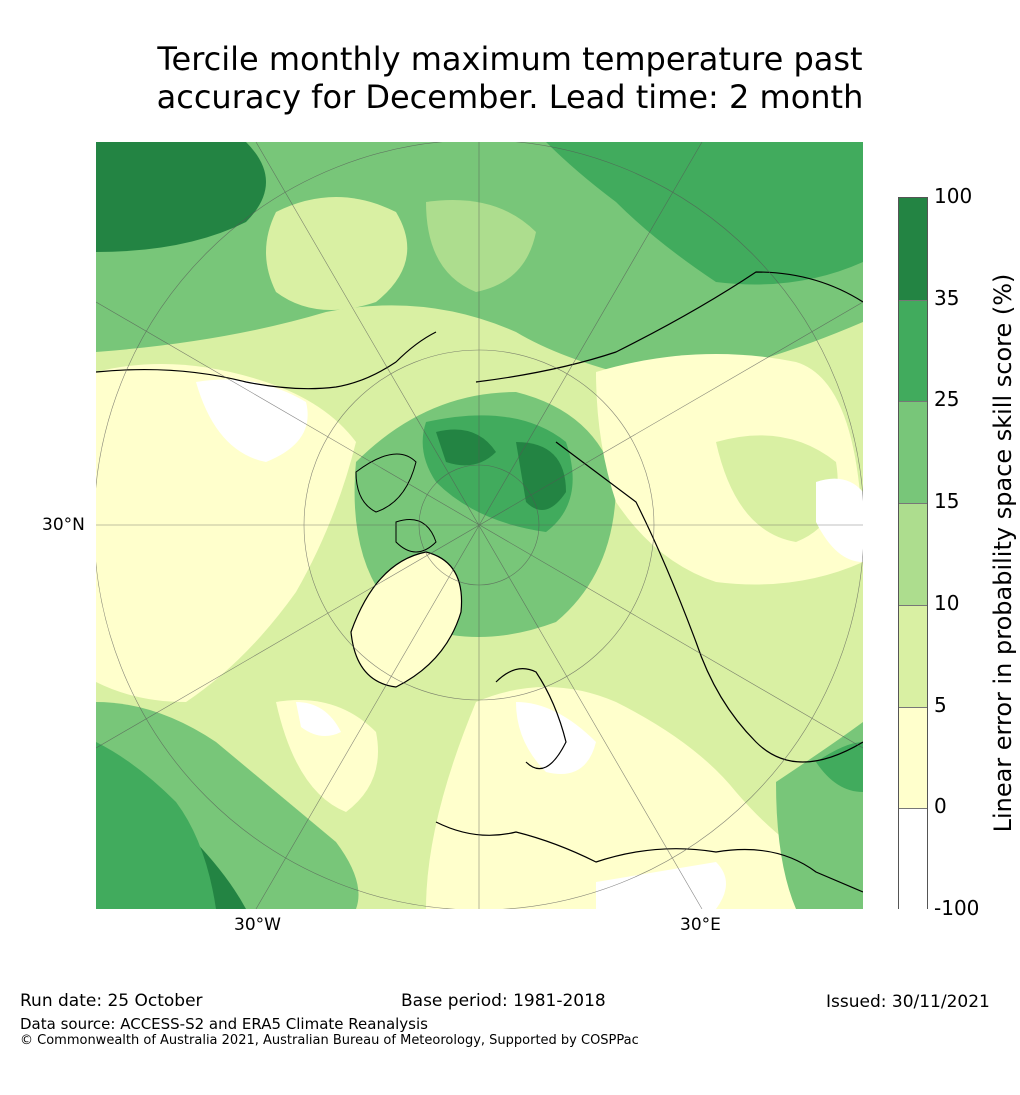  Describe the element at coordinates (839, 520) in the screenshot. I see `east-asia-white` at that location.